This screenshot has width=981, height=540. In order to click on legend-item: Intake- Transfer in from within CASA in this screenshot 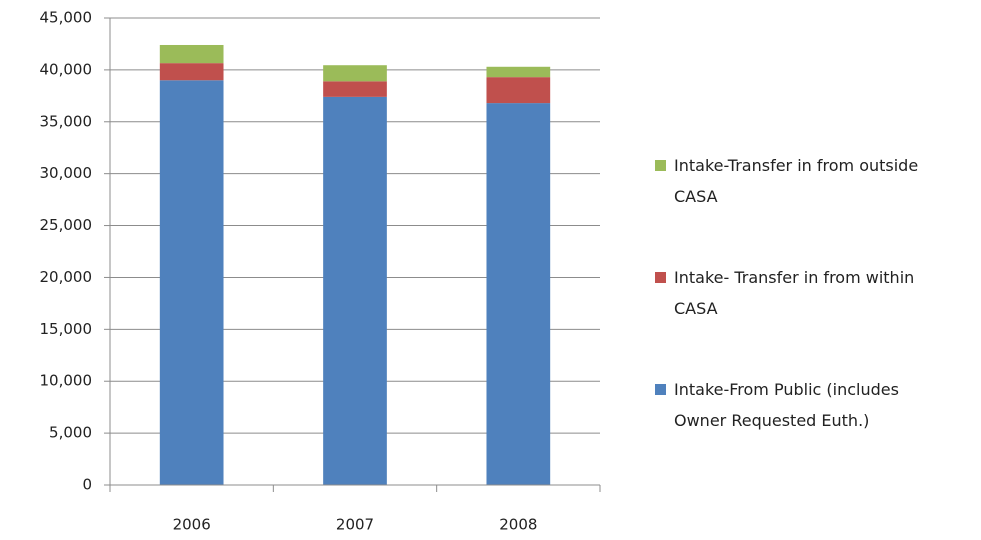, I will do `click(815, 318)`.